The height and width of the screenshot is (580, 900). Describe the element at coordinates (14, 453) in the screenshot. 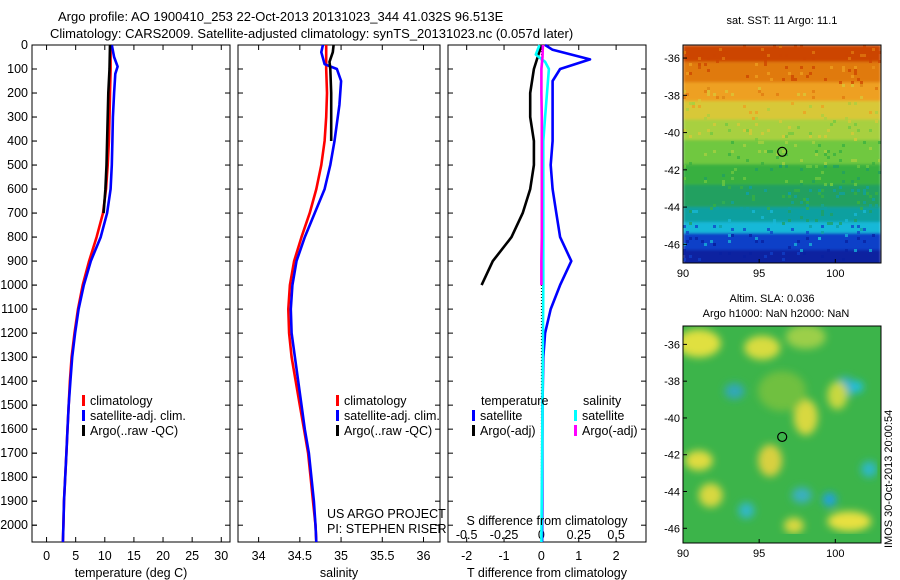

I see `ytick-label: 1700` at that location.